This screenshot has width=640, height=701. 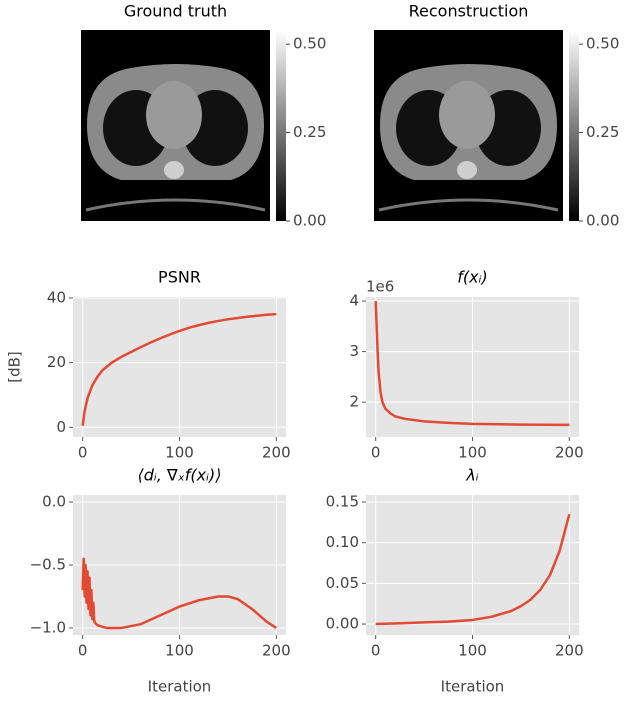 What do you see at coordinates (342, 542) in the screenshot?
I see `y-tick-label: 0.10` at bounding box center [342, 542].